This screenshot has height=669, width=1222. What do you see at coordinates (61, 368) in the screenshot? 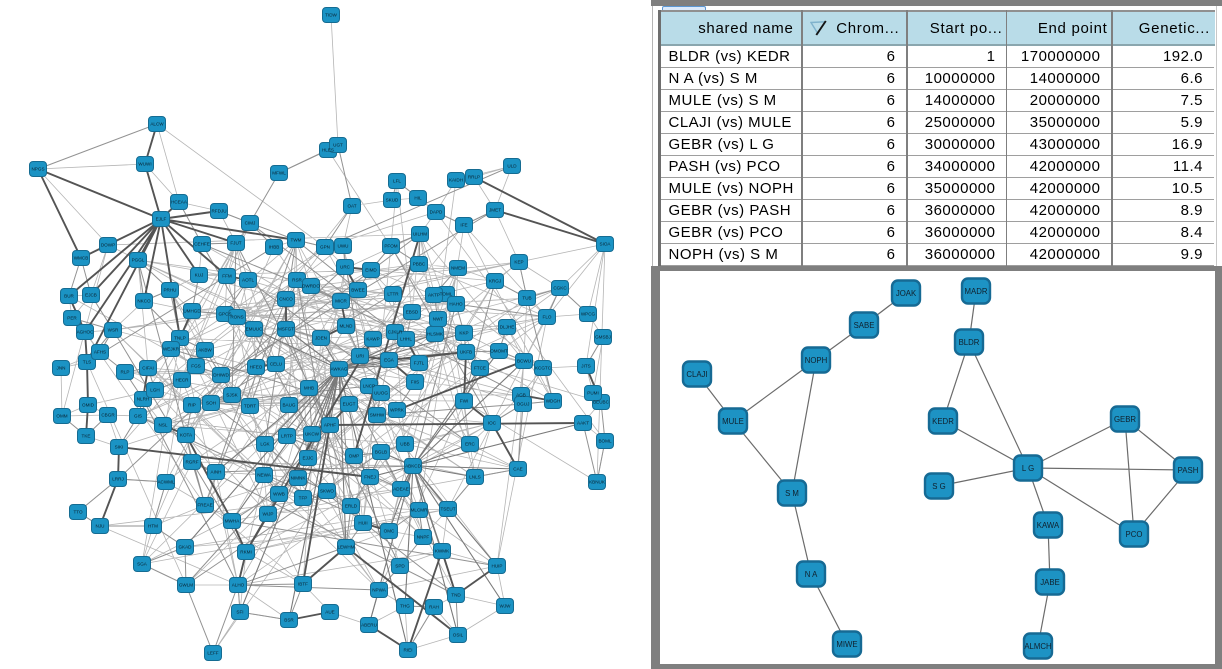
I see `svg-text: JNN` at bounding box center [61, 368].